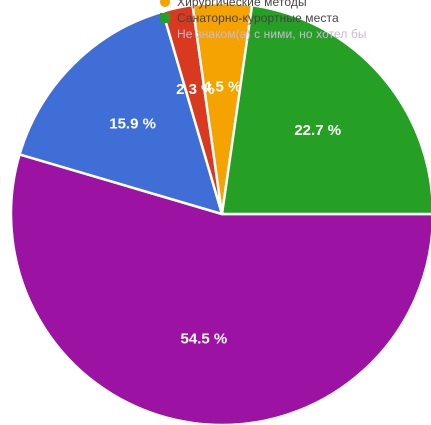  I want to click on legend-item-surgery: Хирургические методы, so click(295, 5).